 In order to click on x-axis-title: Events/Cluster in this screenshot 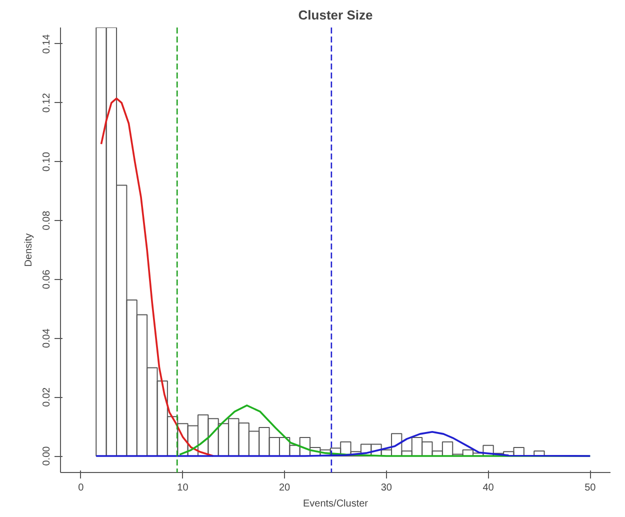, I will do `click(335, 504)`.